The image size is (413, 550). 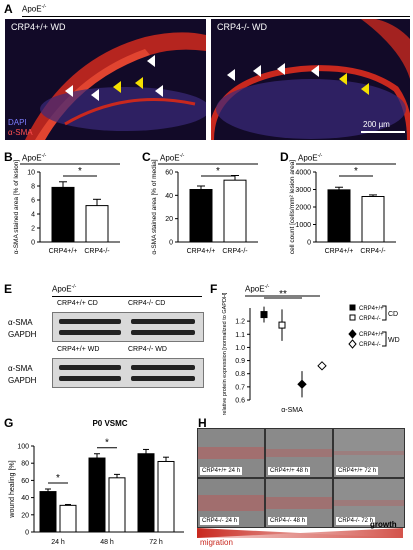 What do you see at coordinates (34, 158) in the screenshot?
I see `panel-b-header: ApoE-/-` at bounding box center [34, 158].